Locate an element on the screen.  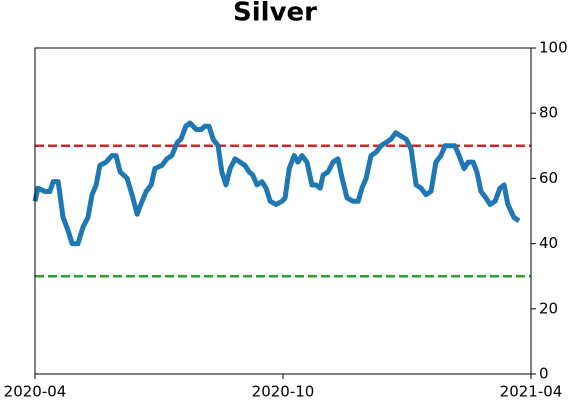
y-tick-label: 40 is located at coordinates (548, 243).